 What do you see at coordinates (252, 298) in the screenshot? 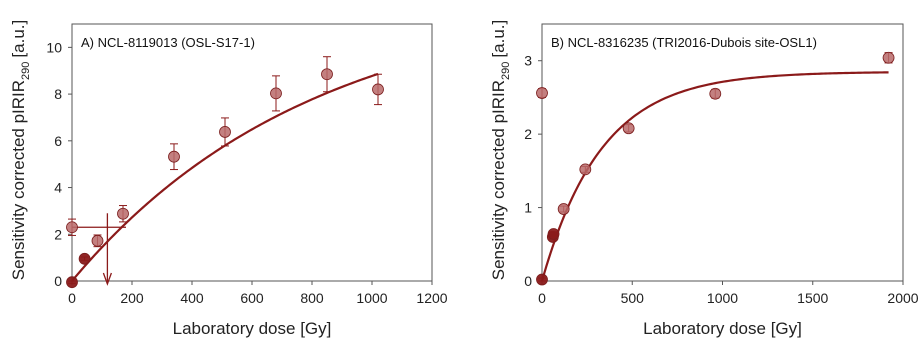
I see `a-x-tick-label: 600` at bounding box center [252, 298].